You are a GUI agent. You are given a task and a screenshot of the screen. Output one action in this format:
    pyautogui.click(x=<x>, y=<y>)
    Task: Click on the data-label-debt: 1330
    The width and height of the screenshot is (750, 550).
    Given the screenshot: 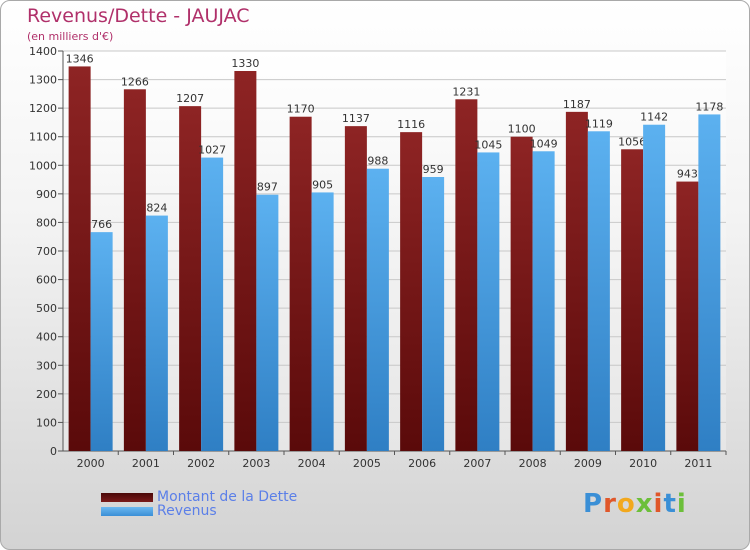 What is the action you would take?
    pyautogui.click(x=245, y=63)
    